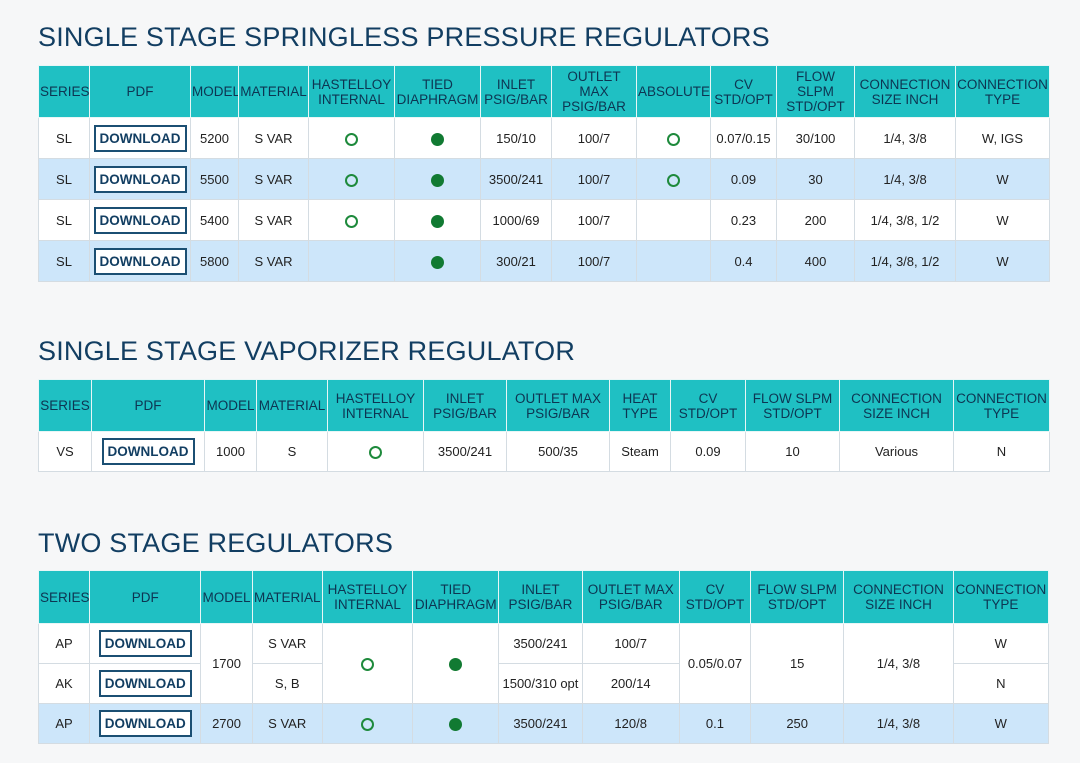 Image resolution: width=1080 pixels, height=763 pixels. I want to click on cell-heat: Steam, so click(640, 451).